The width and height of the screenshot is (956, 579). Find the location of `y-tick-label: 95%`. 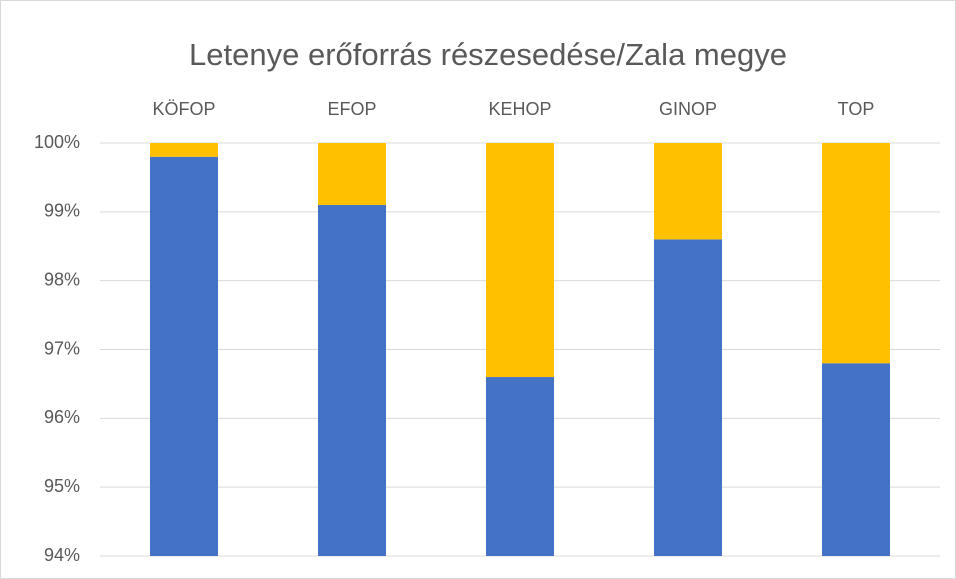

y-tick-label: 95% is located at coordinates (62, 486).